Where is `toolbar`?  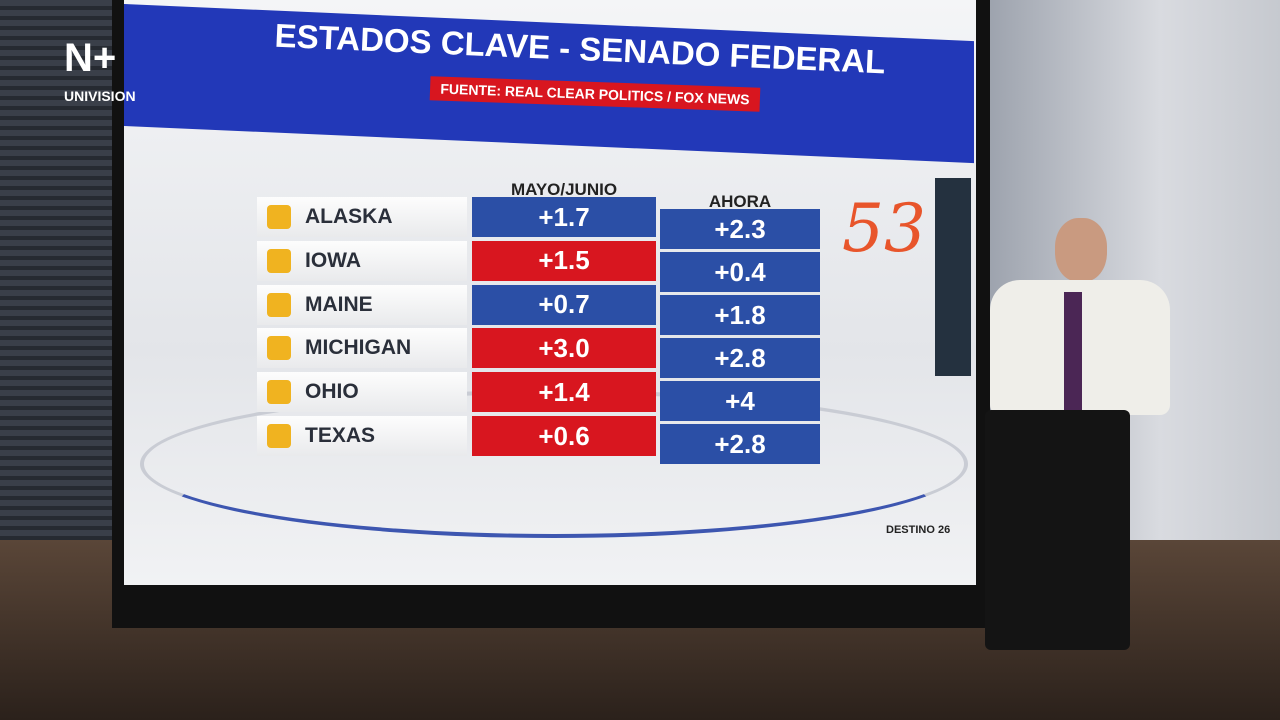
toolbar is located at coordinates (953, 277).